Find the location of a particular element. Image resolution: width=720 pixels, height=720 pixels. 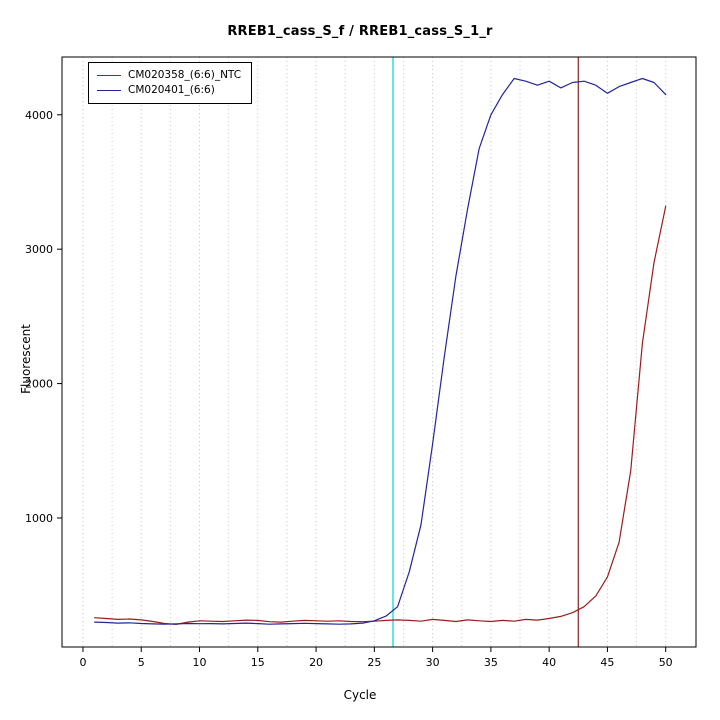

x-tick-label: 50 is located at coordinates (666, 662).